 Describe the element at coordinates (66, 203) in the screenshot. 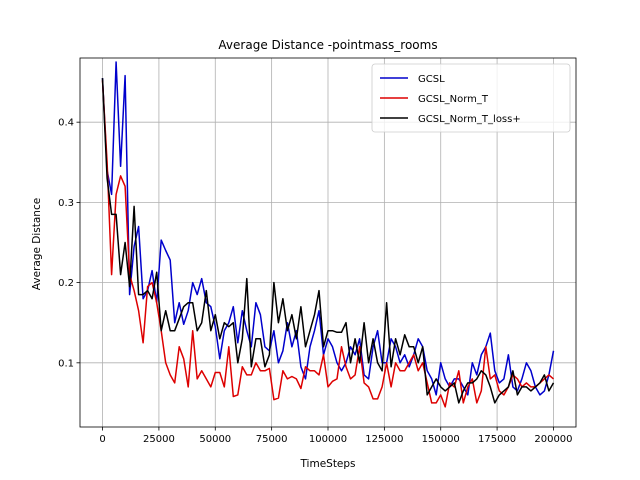

I see `y-tick-label: 0.3` at that location.